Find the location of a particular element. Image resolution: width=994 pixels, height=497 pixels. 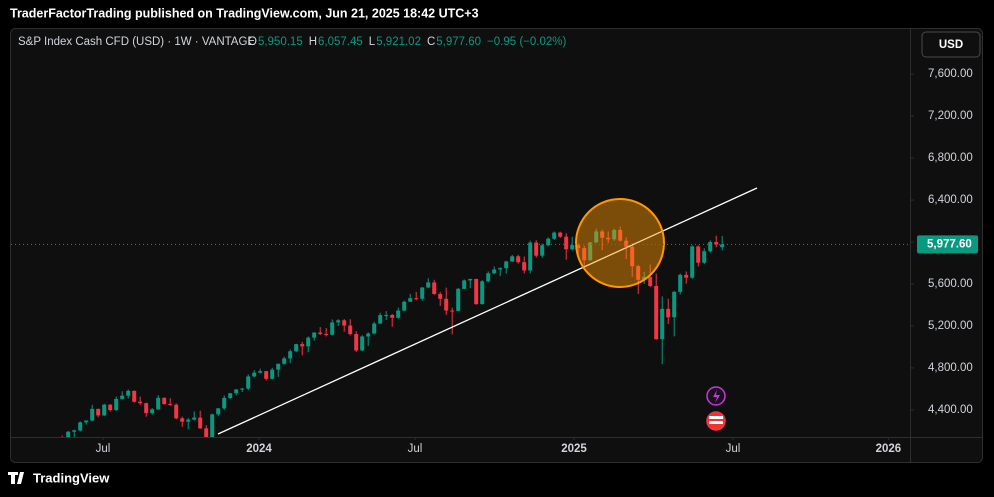

legend-value: 5,921.02 is located at coordinates (398, 42).